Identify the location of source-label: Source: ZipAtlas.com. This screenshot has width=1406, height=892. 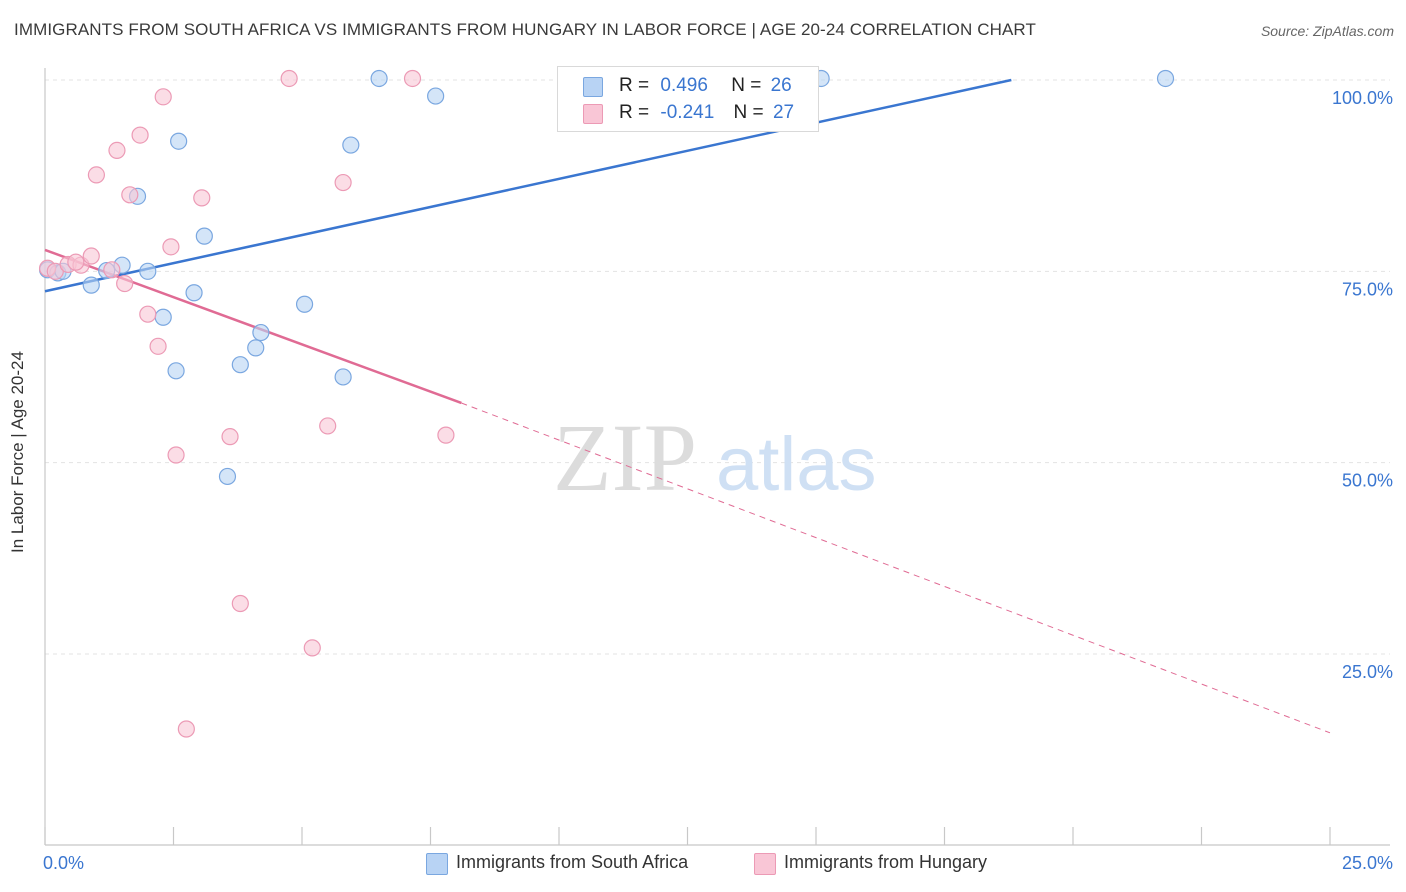
(1327, 31).